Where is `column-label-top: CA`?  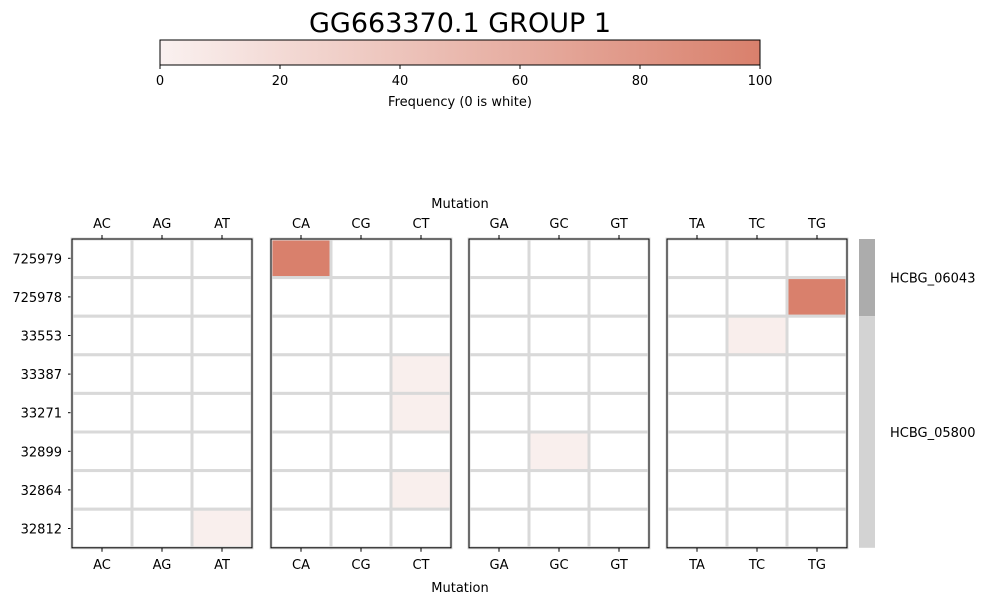 column-label-top: CA is located at coordinates (301, 224).